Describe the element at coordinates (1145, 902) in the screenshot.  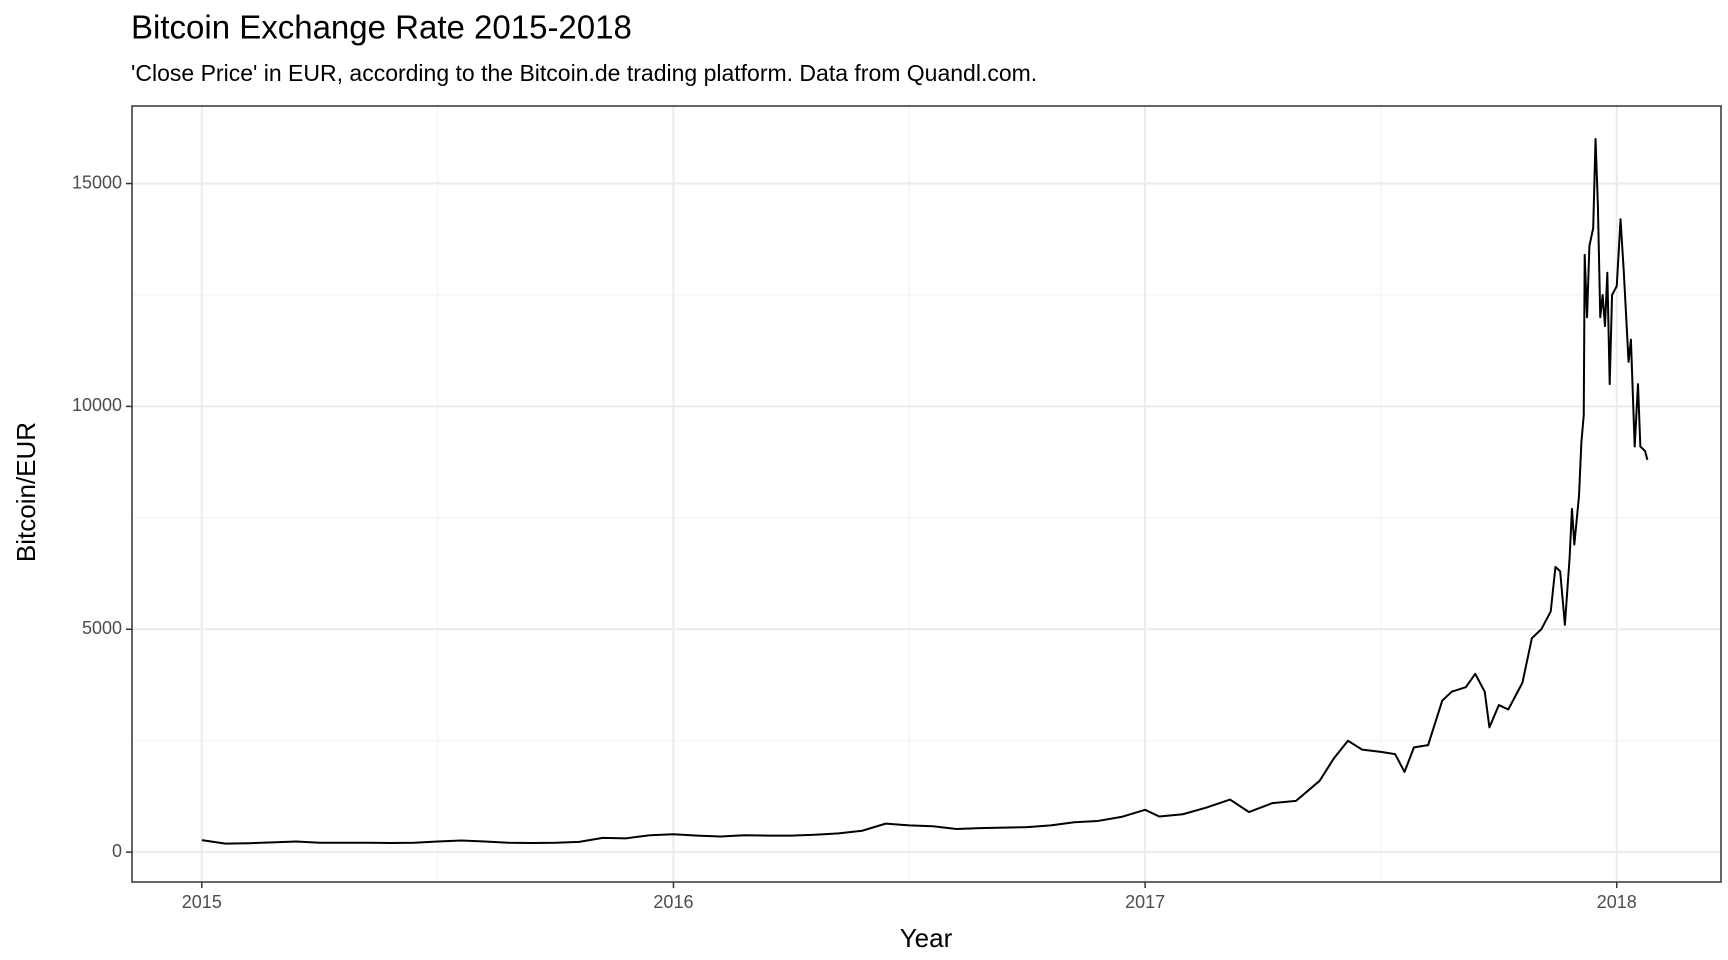
I see `x-tick-label: 2017` at that location.